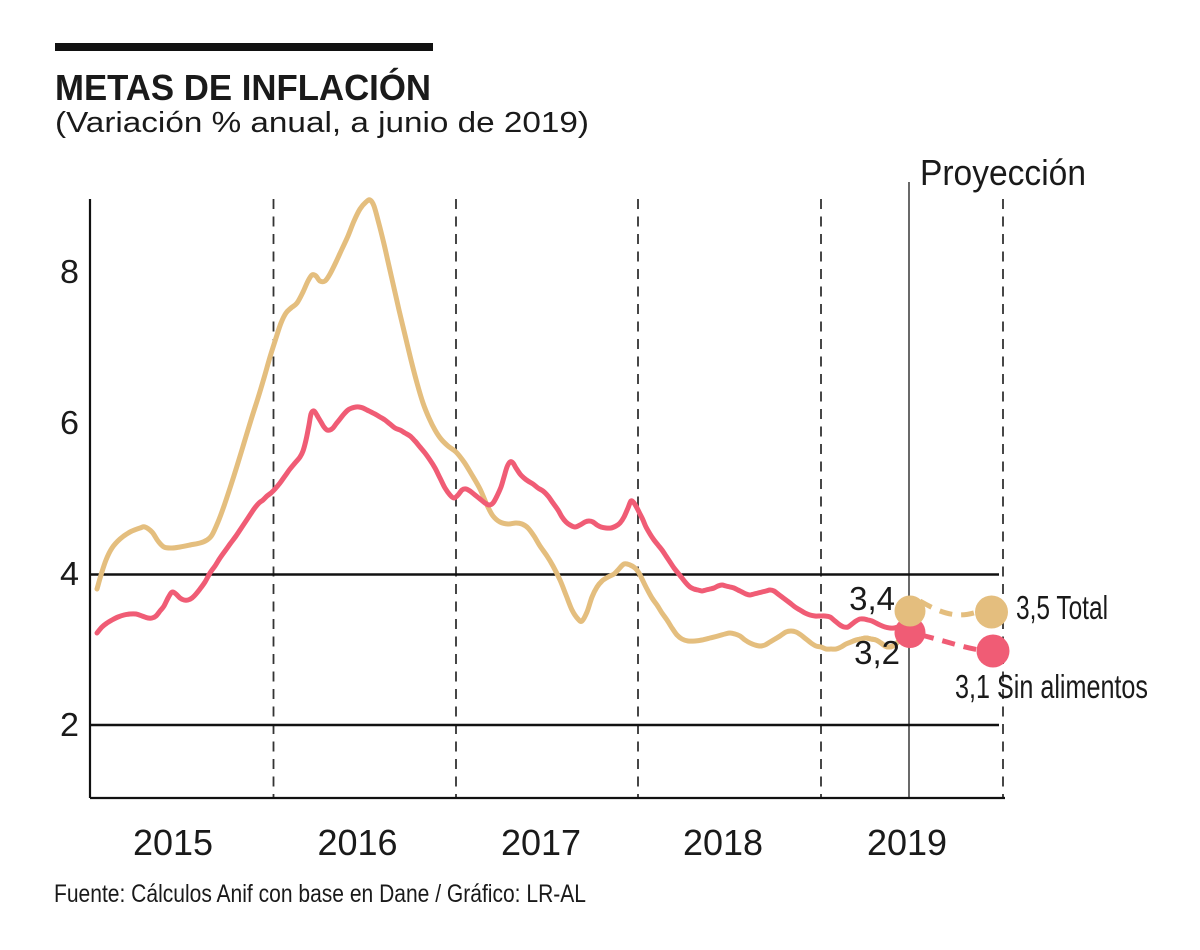 Image resolution: width=1200 pixels, height=950 pixels. Describe the element at coordinates (541, 842) in the screenshot. I see `svg-text: 2017` at that location.